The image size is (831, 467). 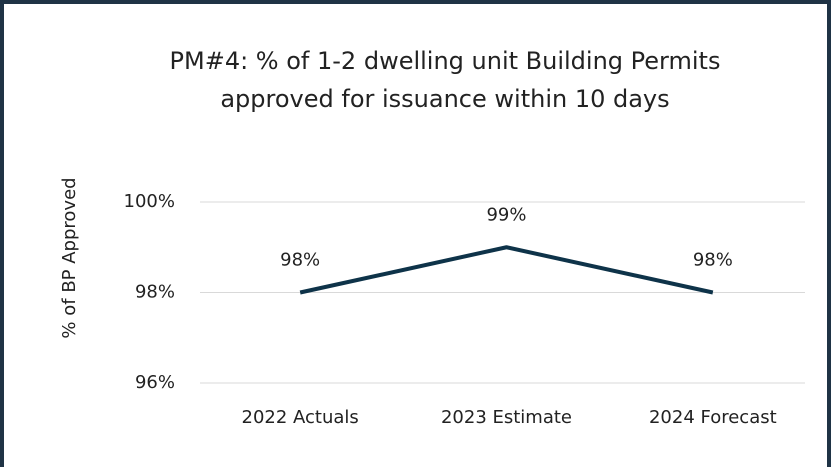 I want to click on y-axis-label: % of BP Approved, so click(x=69, y=257).